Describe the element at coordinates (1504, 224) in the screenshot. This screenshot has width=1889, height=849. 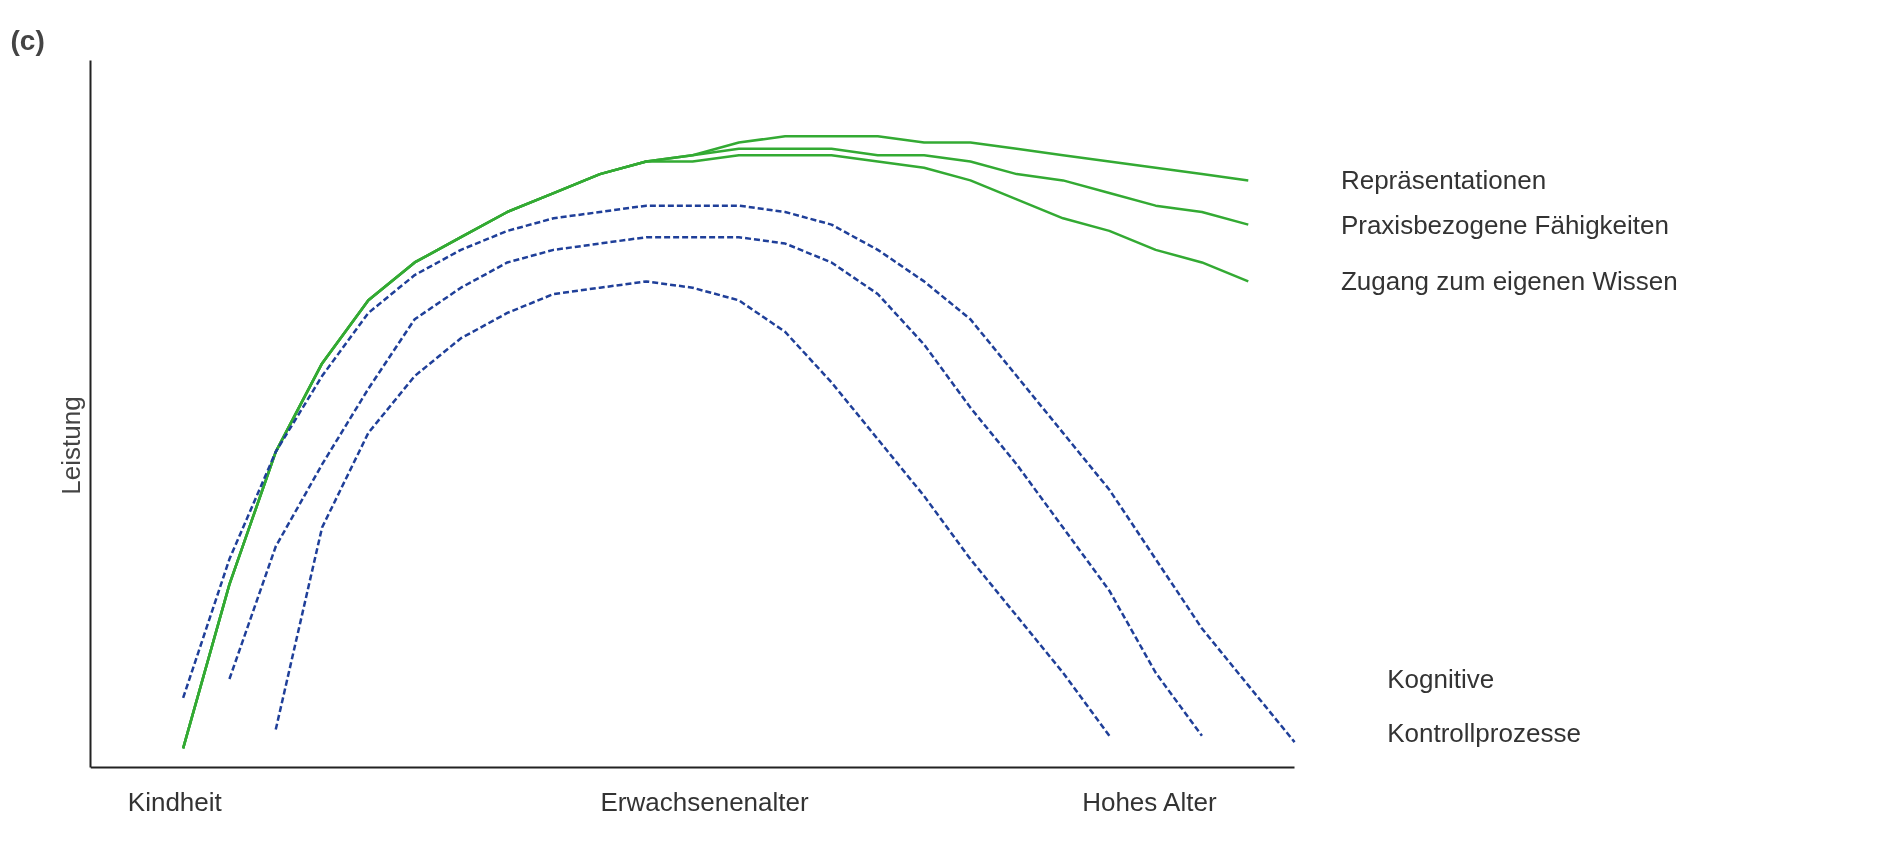
I see `text: Praxisbezogene Fähigkeiten` at that location.